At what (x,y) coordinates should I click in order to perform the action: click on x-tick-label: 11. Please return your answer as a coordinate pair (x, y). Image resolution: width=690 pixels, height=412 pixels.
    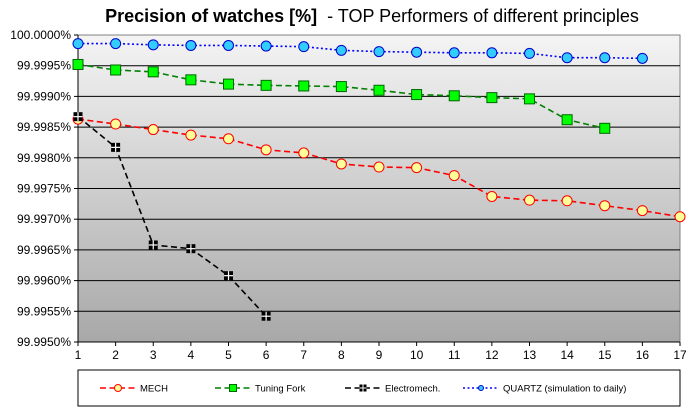
    Looking at the image, I should click on (454, 355).